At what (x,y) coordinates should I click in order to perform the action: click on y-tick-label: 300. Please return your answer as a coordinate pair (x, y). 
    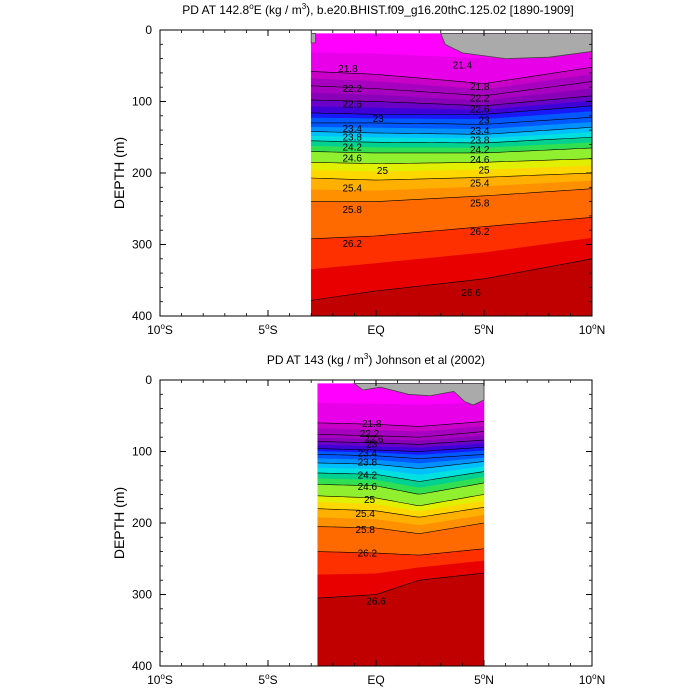
    Looking at the image, I should click on (142, 595).